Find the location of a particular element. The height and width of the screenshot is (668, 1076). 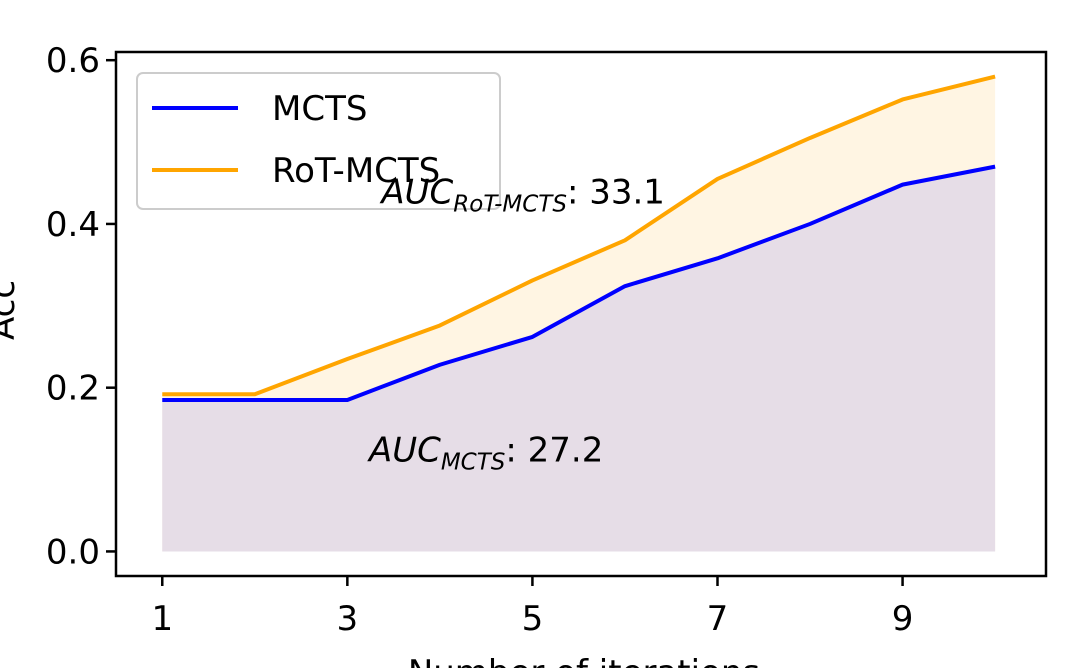

auc-annotation-0: AUCRoT-MCTS: 33.1 is located at coordinates (522, 194).